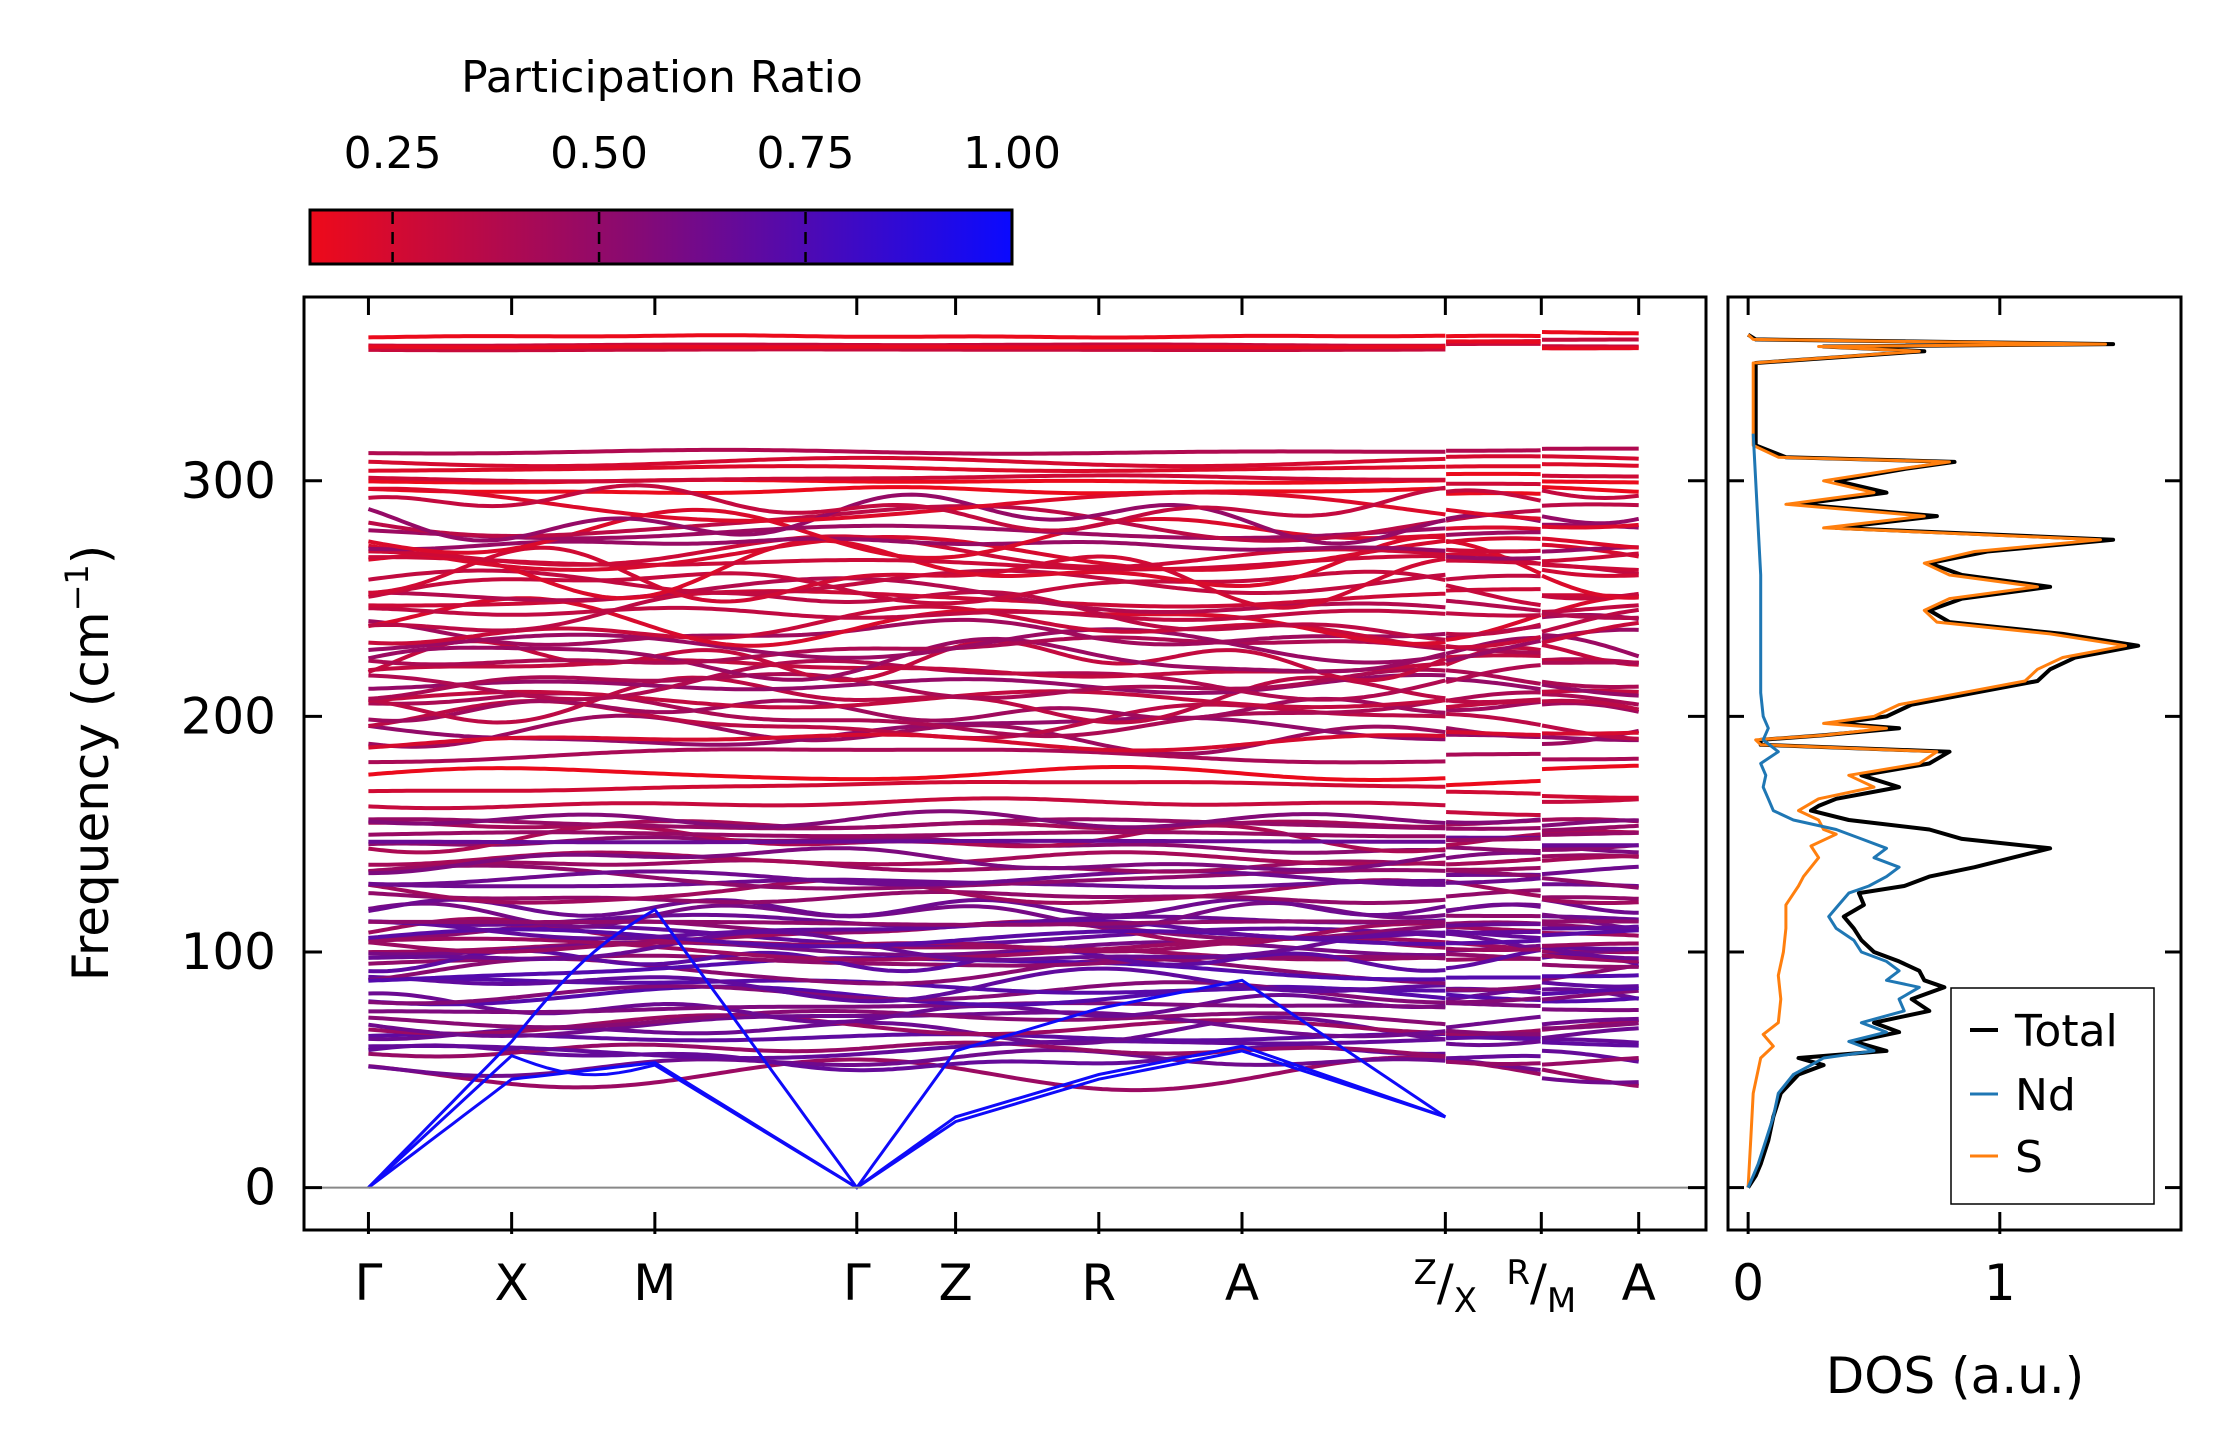 The image size is (2222, 1455). I want to click on dos-series-s, so click(1937, 760).